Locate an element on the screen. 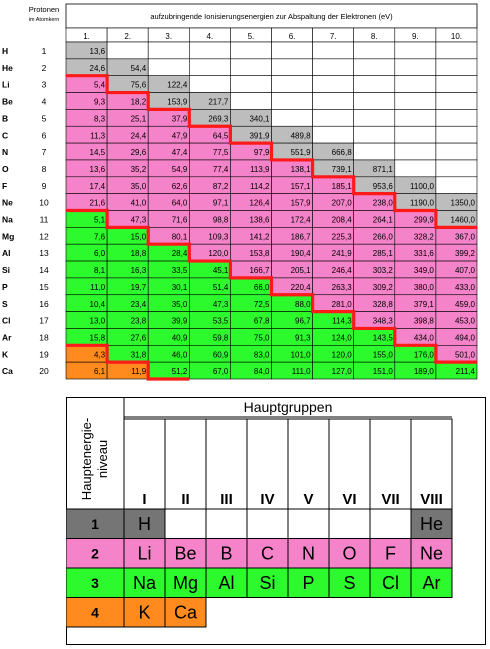  energy-value: 62,6 is located at coordinates (180, 186).